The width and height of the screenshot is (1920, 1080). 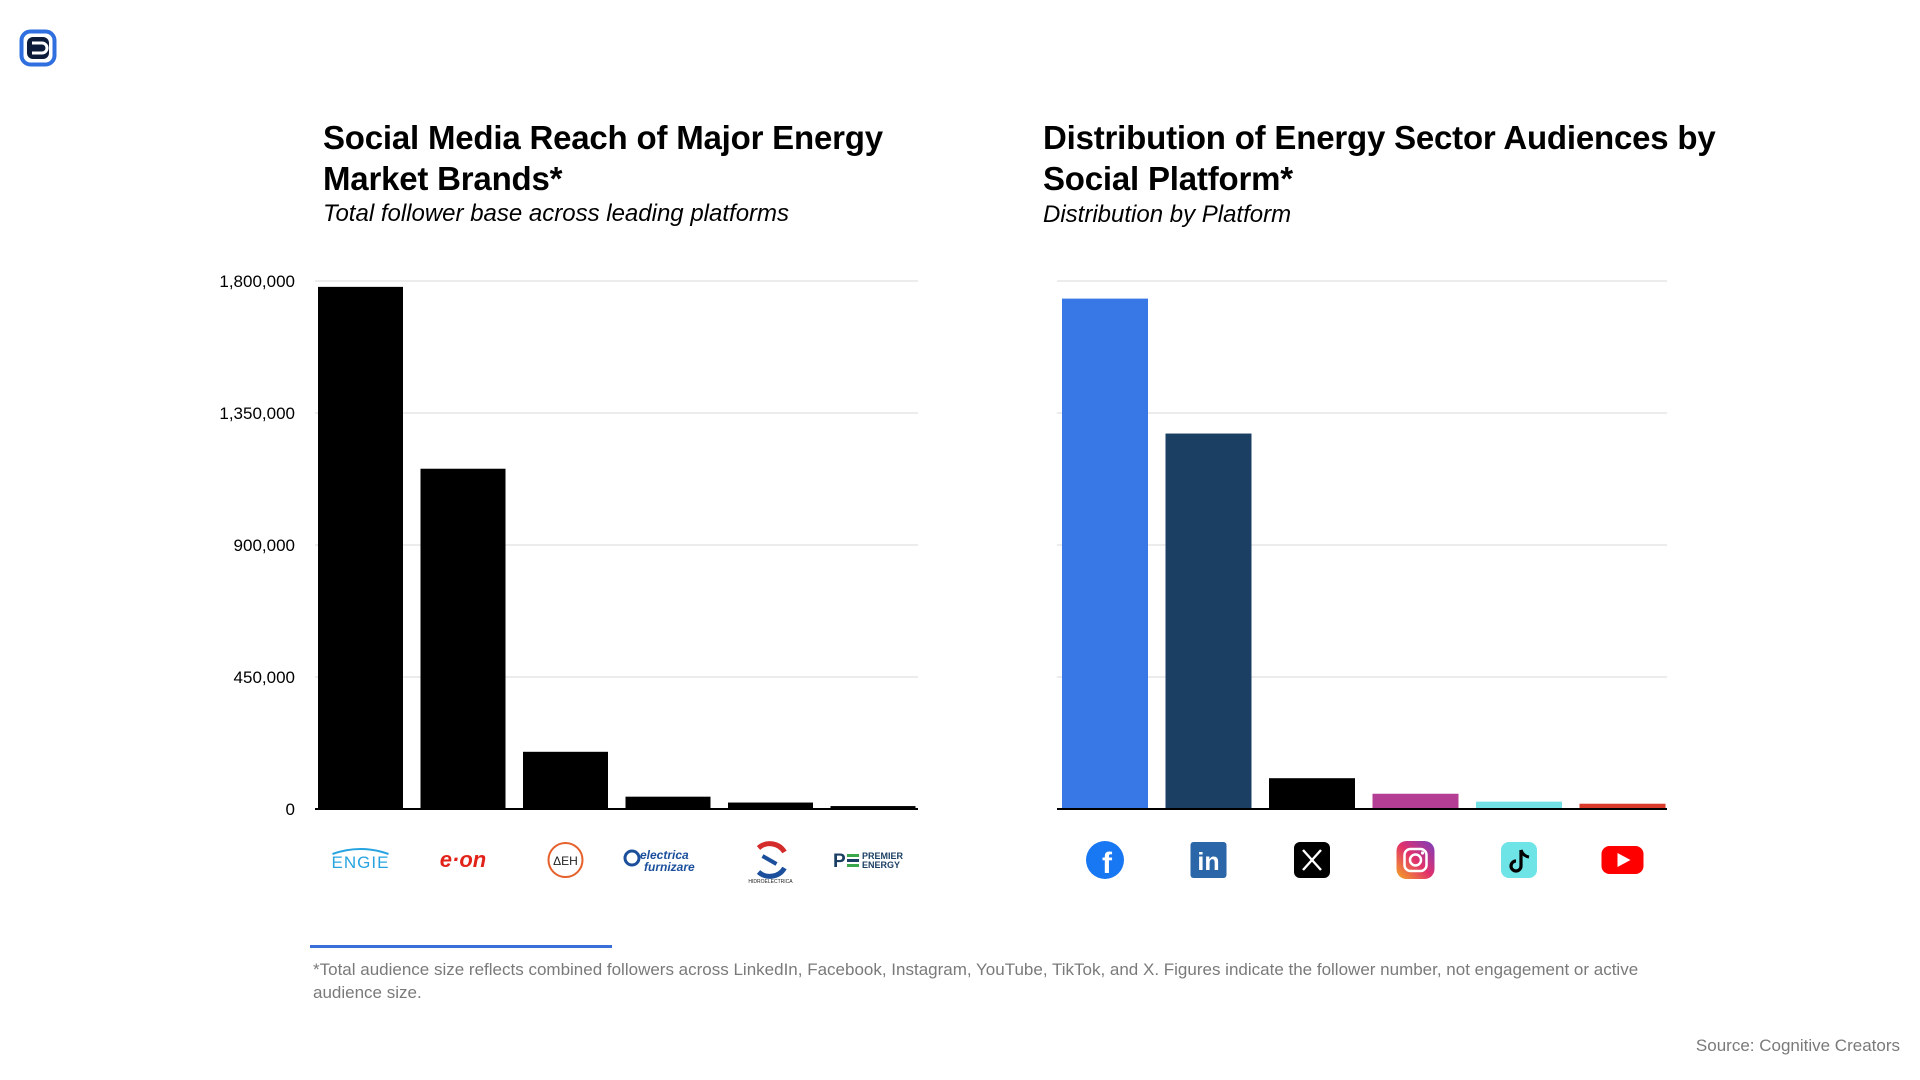 What do you see at coordinates (257, 281) in the screenshot?
I see `y-tick-label: 1,800,000` at bounding box center [257, 281].